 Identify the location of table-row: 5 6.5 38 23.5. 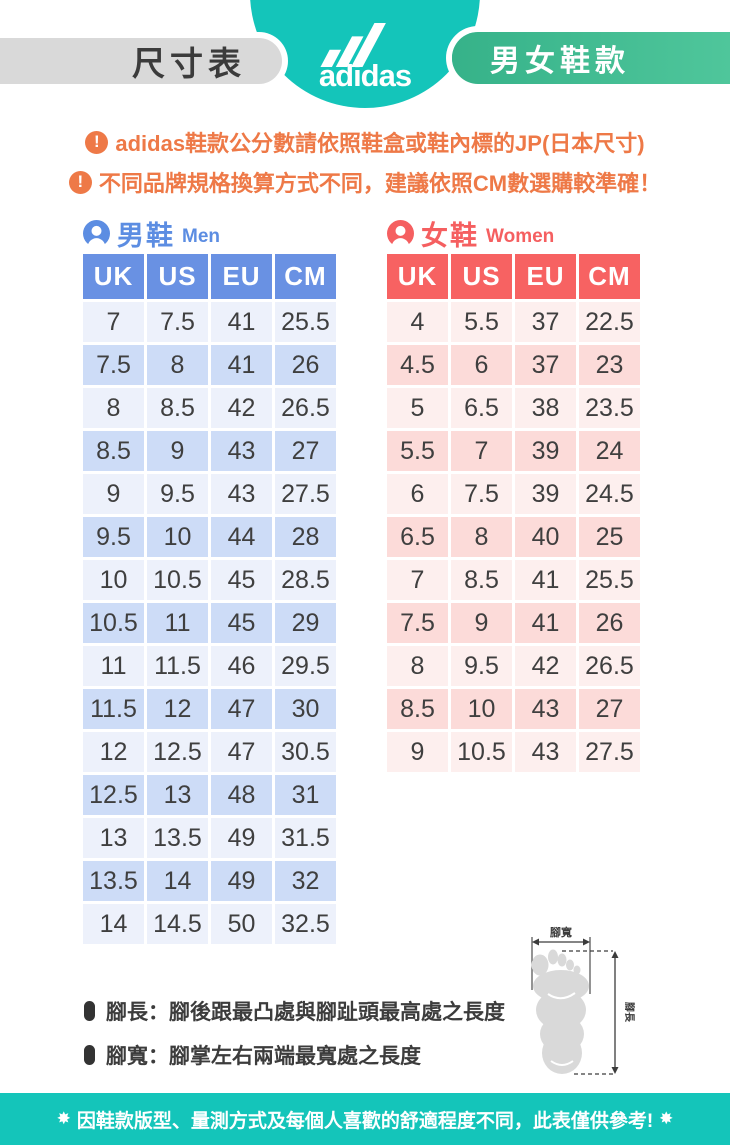
(517, 408).